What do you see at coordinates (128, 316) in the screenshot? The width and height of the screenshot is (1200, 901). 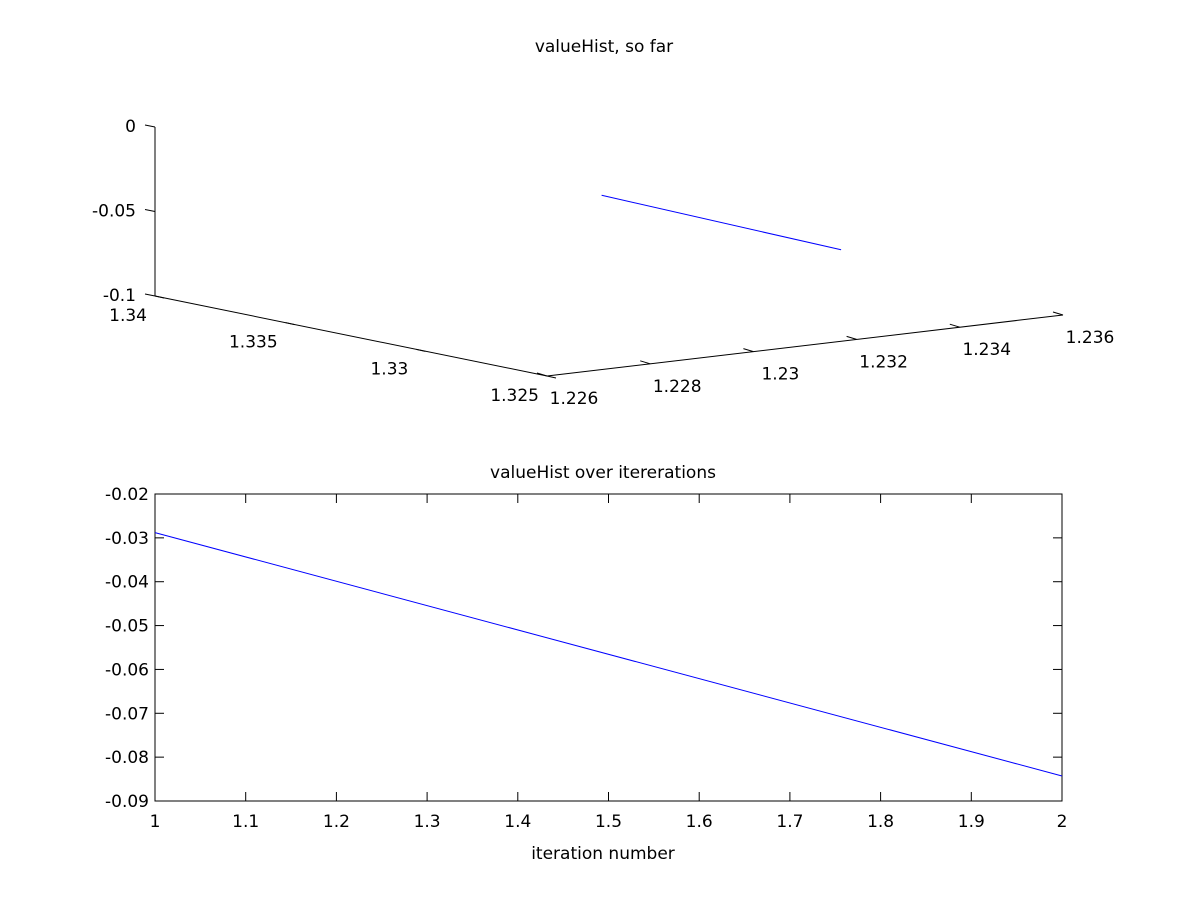 I see `plot-3d-y-tick-label: 1.34` at bounding box center [128, 316].